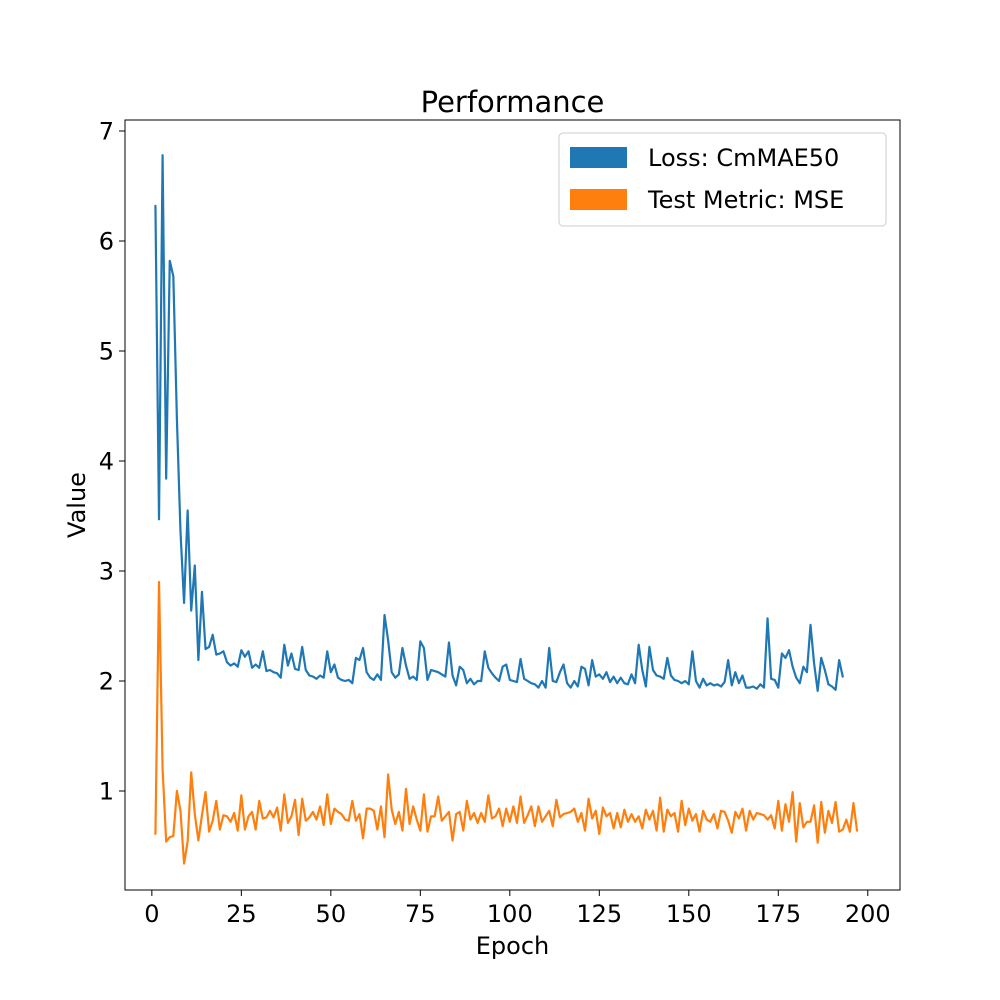 Image resolution: width=1000 pixels, height=1000 pixels. I want to click on legend-label: Test Metric: MSE, so click(745, 200).